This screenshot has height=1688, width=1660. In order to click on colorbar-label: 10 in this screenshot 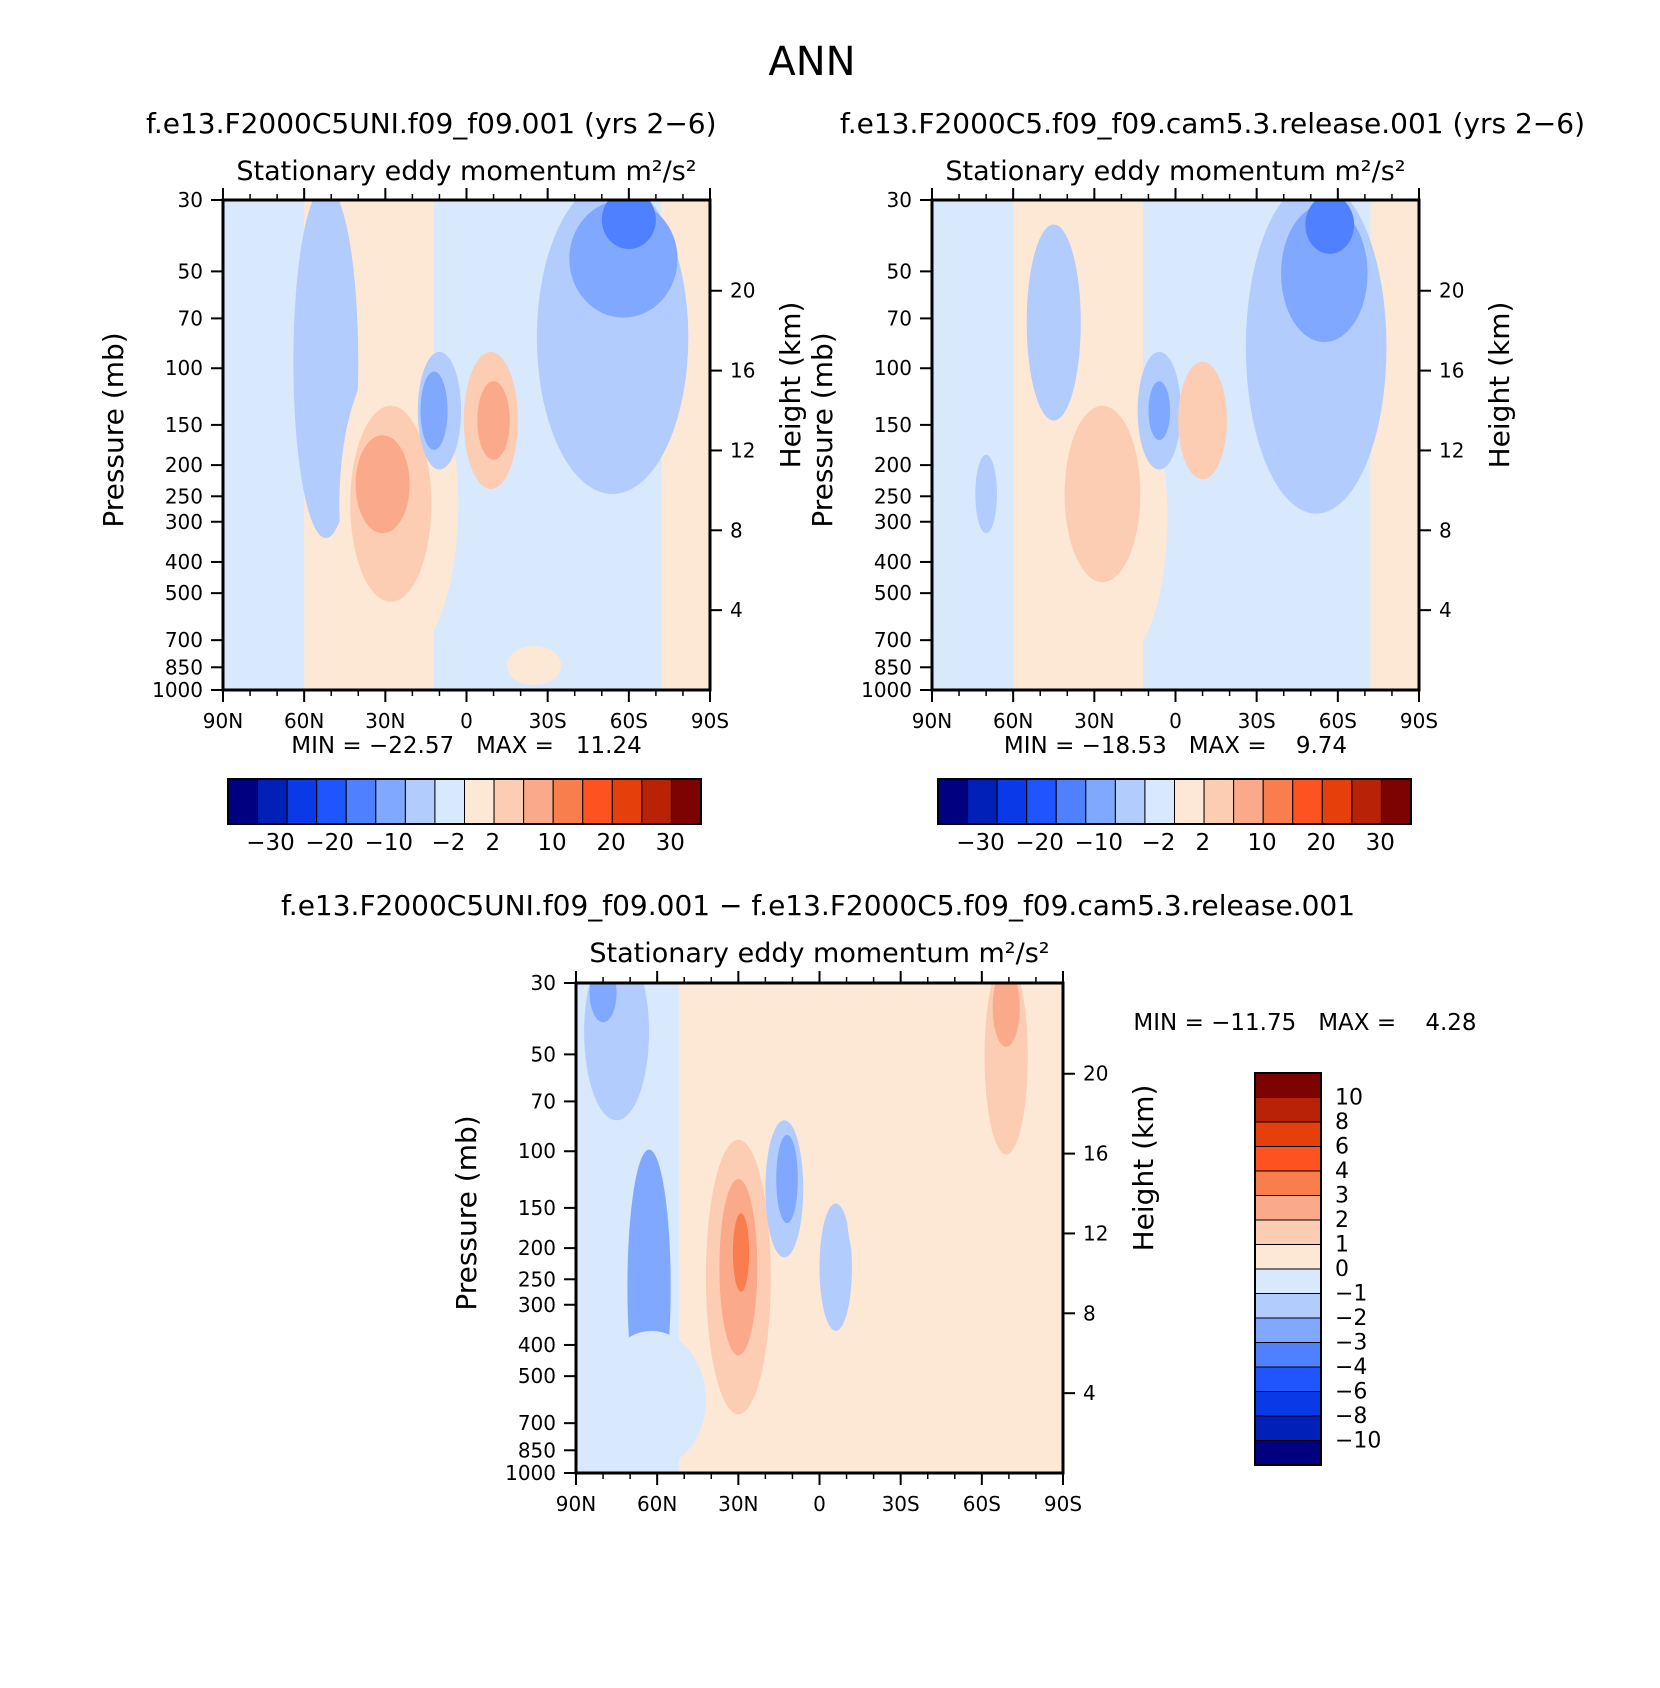, I will do `click(1261, 843)`.